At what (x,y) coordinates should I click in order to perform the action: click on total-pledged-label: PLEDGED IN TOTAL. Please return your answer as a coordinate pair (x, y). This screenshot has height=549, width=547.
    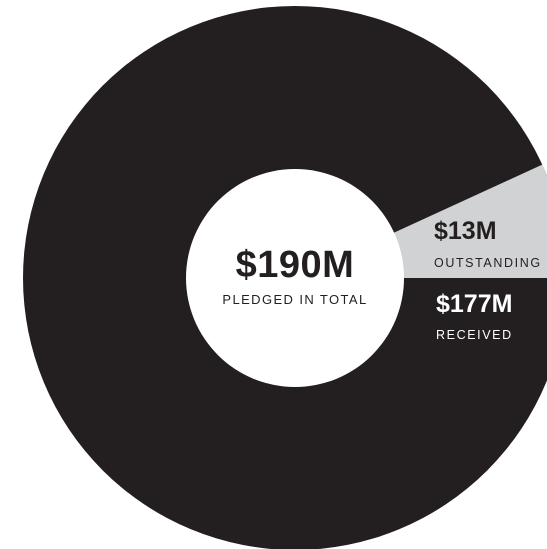
    Looking at the image, I should click on (295, 299).